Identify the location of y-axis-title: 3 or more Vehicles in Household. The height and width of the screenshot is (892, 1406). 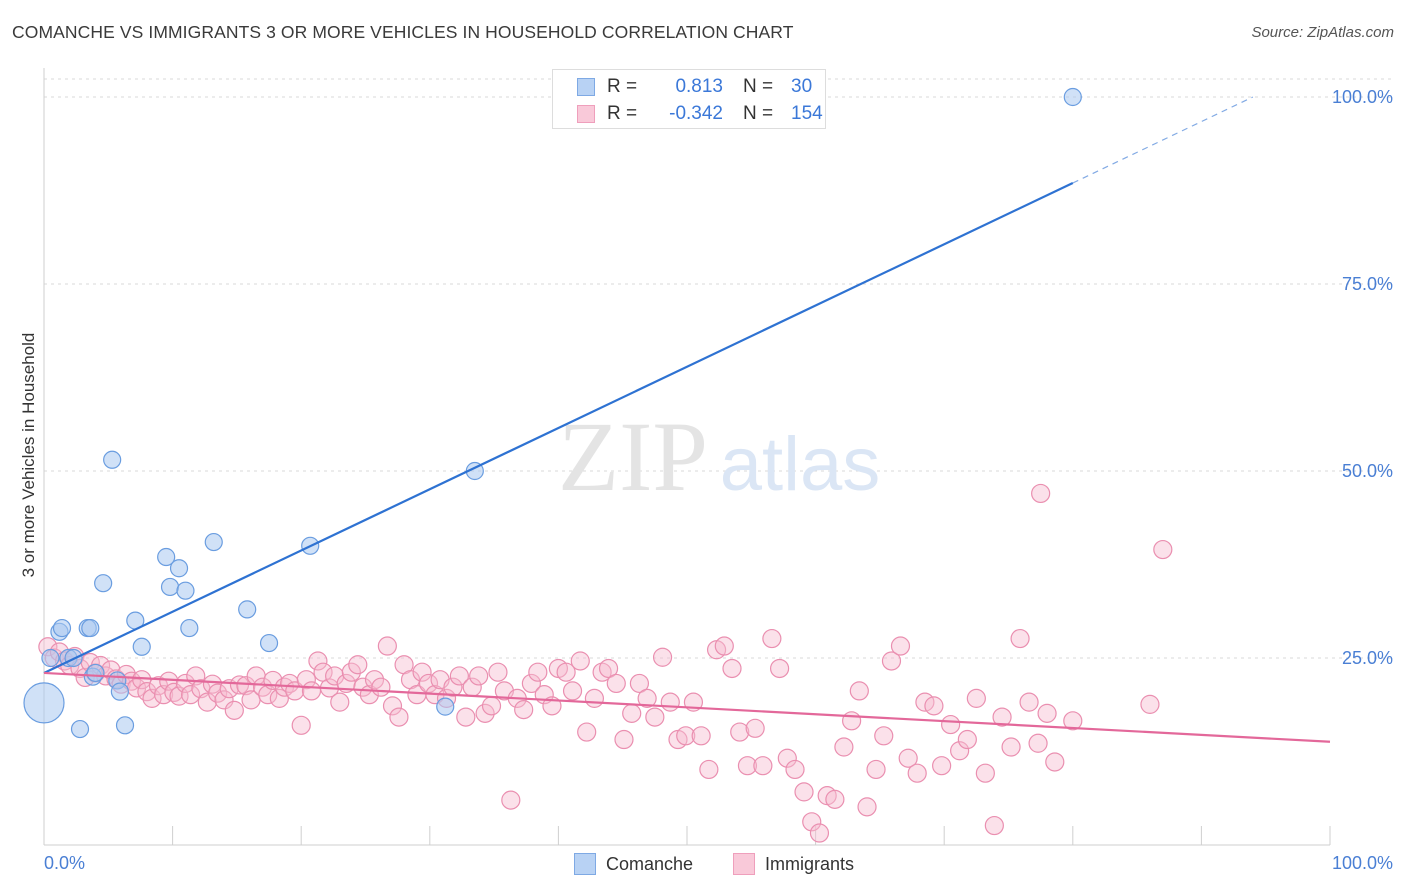
(28, 455).